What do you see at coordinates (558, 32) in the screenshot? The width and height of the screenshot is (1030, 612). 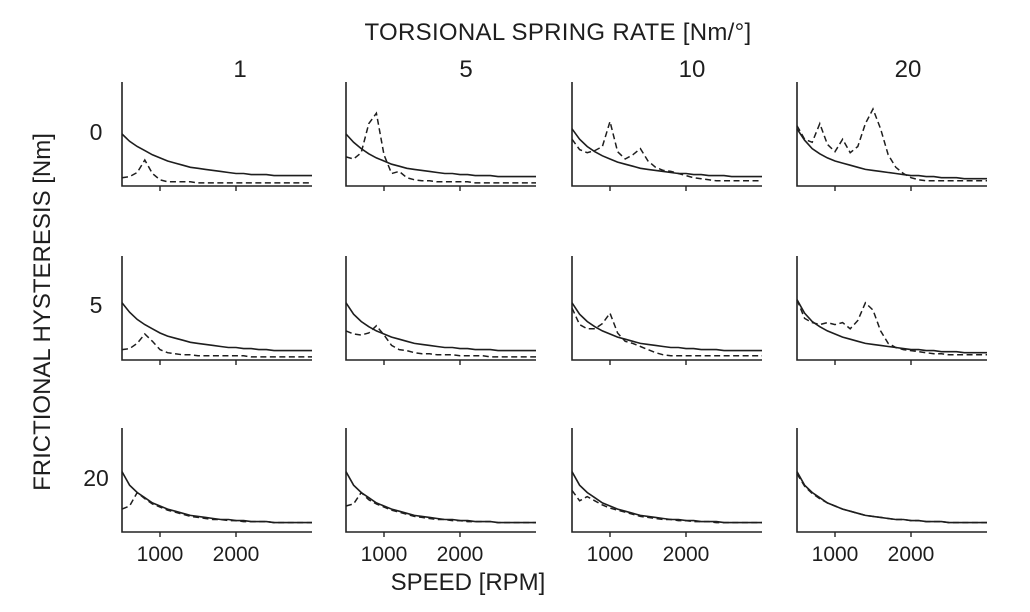 I see `chart-title: TORSIONAL SPRING RATE [Nm/°]` at bounding box center [558, 32].